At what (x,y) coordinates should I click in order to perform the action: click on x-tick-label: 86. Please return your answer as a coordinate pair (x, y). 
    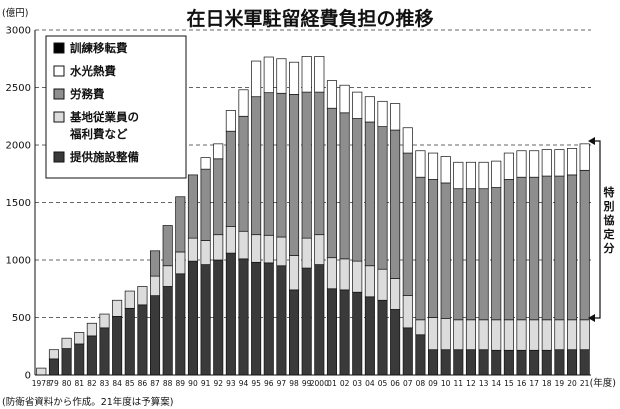
    Looking at the image, I should click on (143, 383).